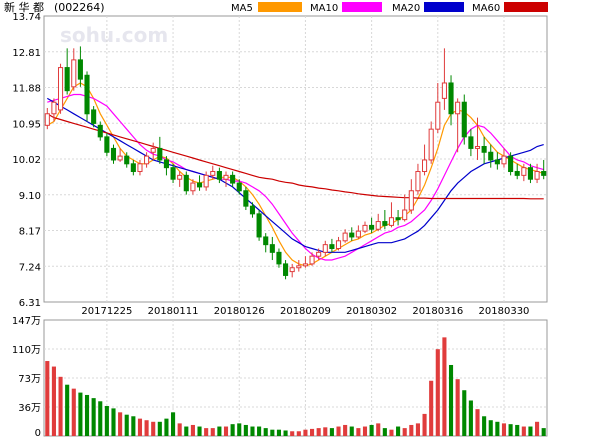 The image size is (600, 444). I want to click on y-tick-label: 10.95, so click(26, 124).